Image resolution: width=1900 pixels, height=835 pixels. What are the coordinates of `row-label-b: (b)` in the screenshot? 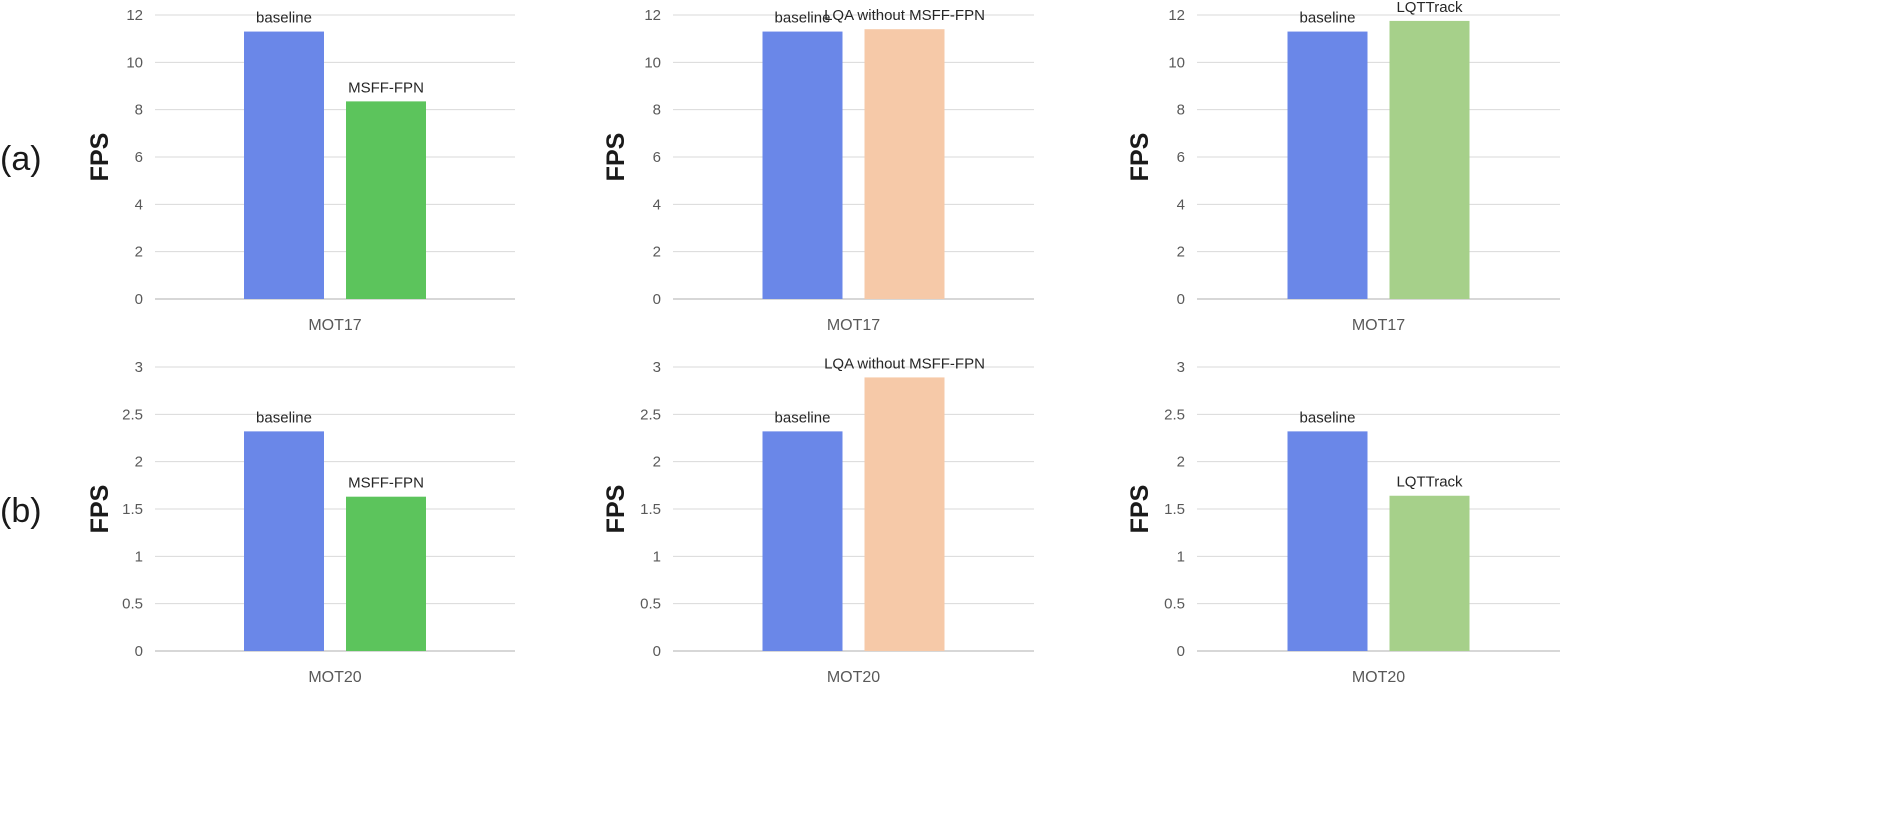 It's located at (21, 511).